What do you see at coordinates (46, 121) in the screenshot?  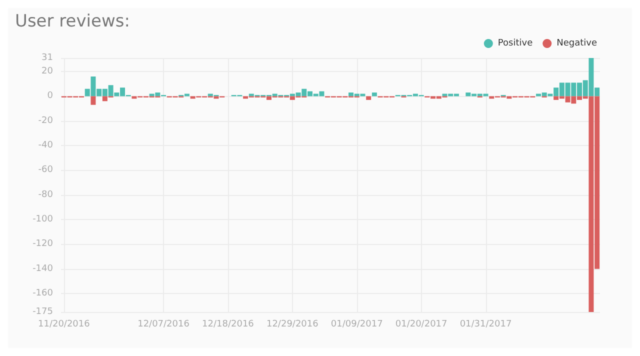 I see `y-tick-label: -20` at bounding box center [46, 121].